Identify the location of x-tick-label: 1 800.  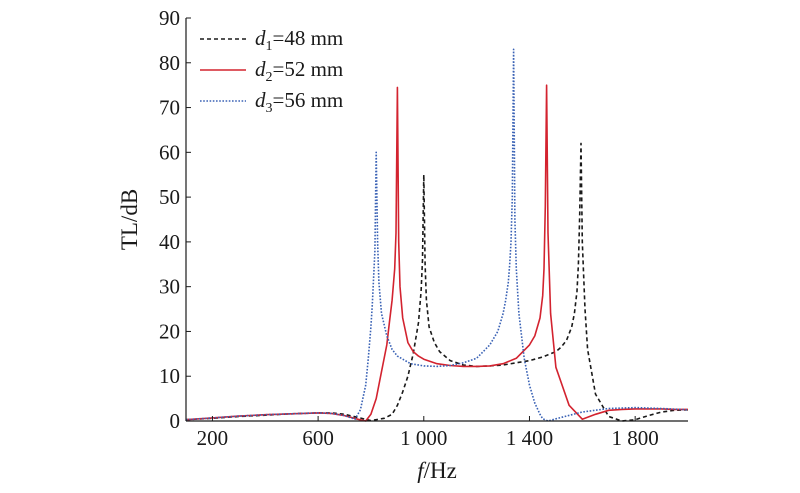
(635, 438).